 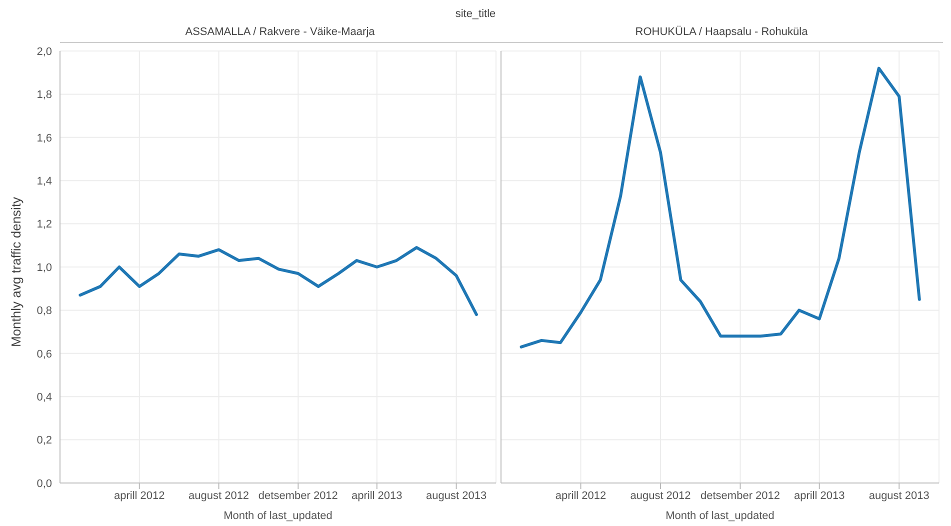 What do you see at coordinates (721, 32) in the screenshot?
I see `chart-title: ROHUKÜLA / Haapsalu - Rohuküla` at bounding box center [721, 32].